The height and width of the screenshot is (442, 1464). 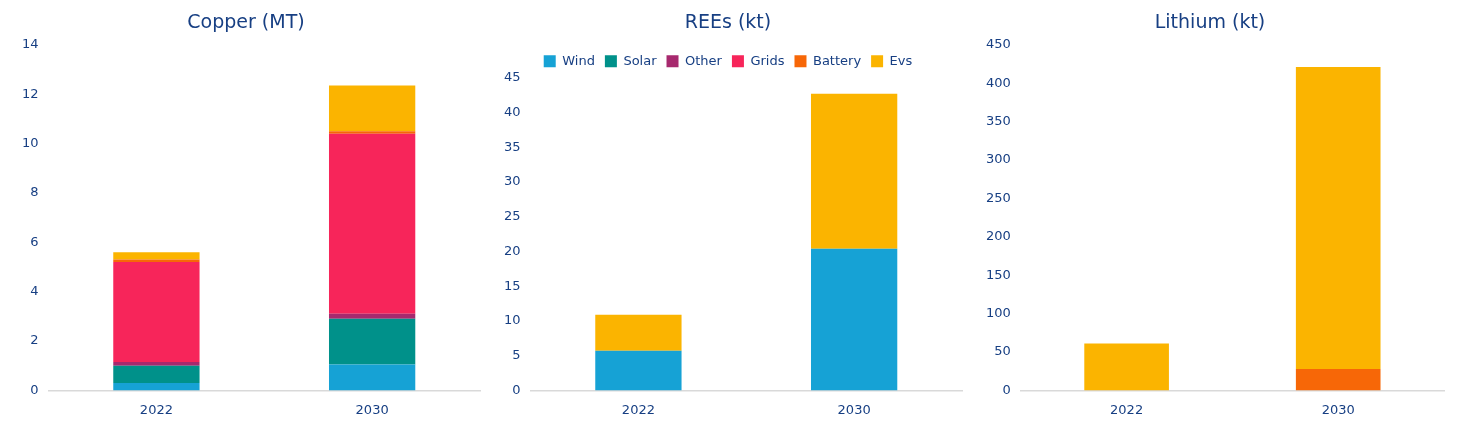 I want to click on legend-label: Solar, so click(x=640, y=60).